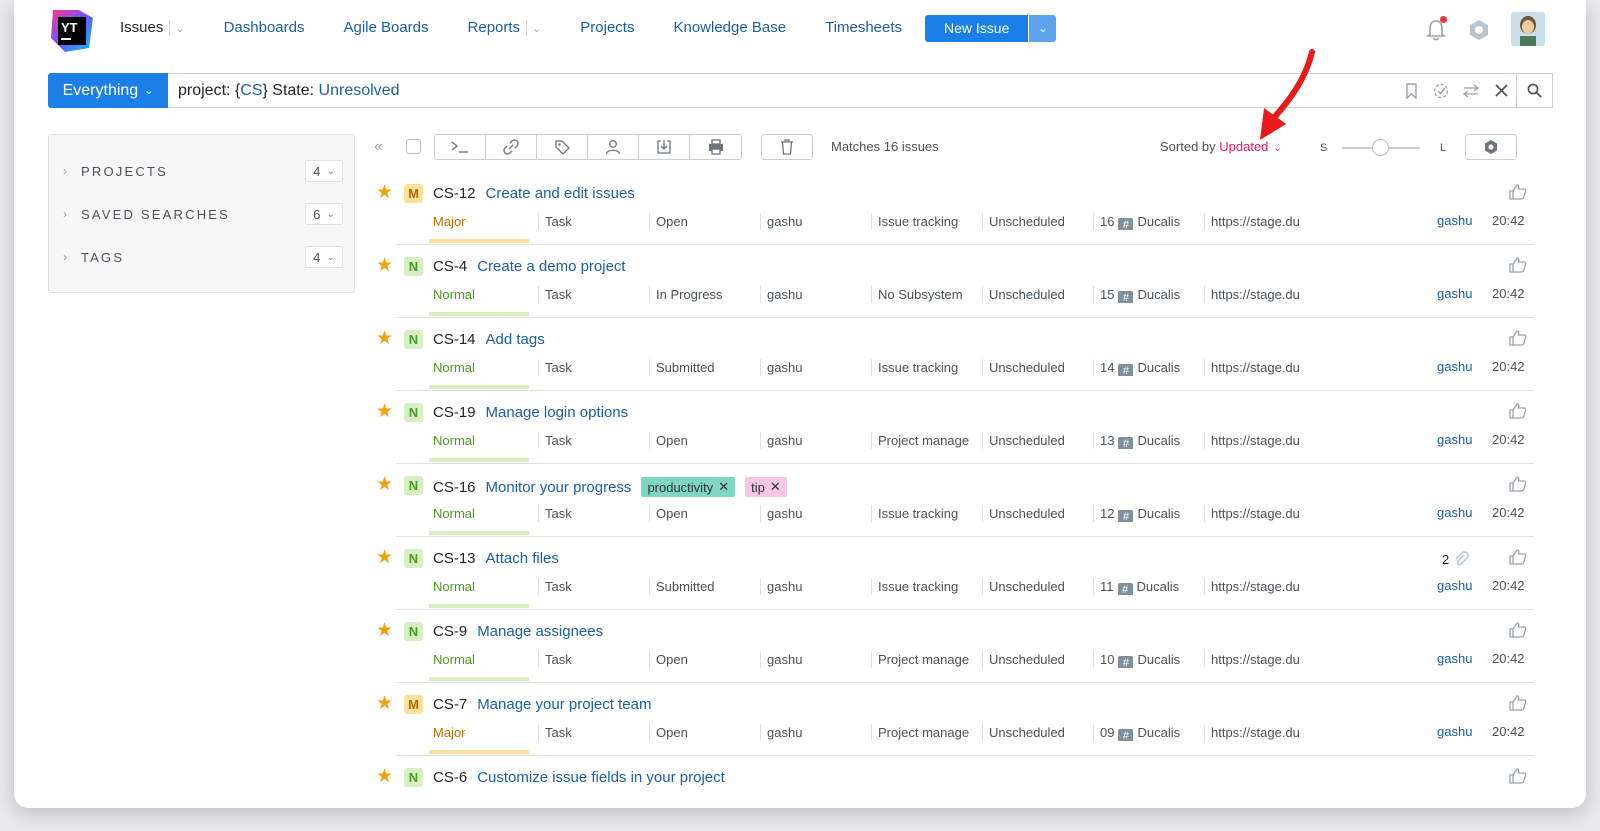  Describe the element at coordinates (1441, 91) in the screenshot. I see `check-badge-icon` at that location.